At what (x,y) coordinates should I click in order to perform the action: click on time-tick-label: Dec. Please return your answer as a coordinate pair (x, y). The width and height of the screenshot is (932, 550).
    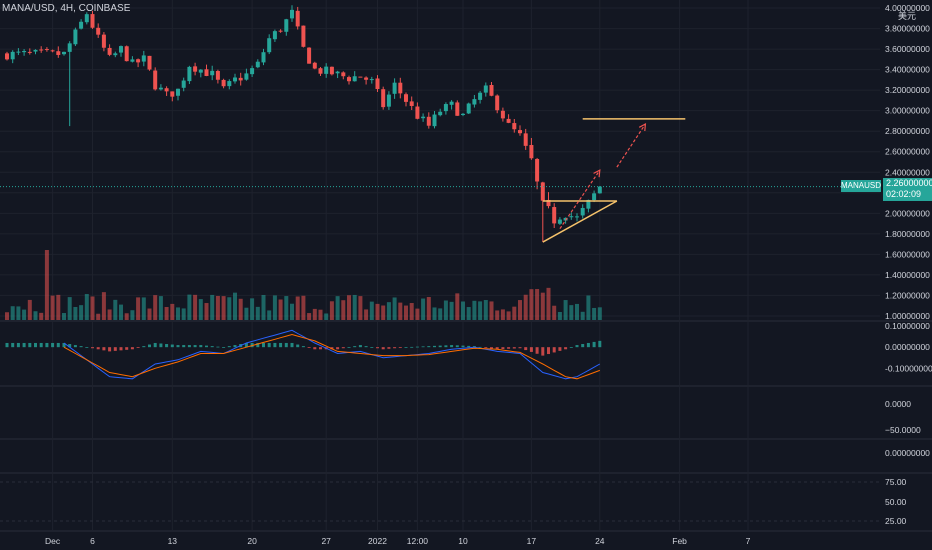
    Looking at the image, I should click on (53, 541).